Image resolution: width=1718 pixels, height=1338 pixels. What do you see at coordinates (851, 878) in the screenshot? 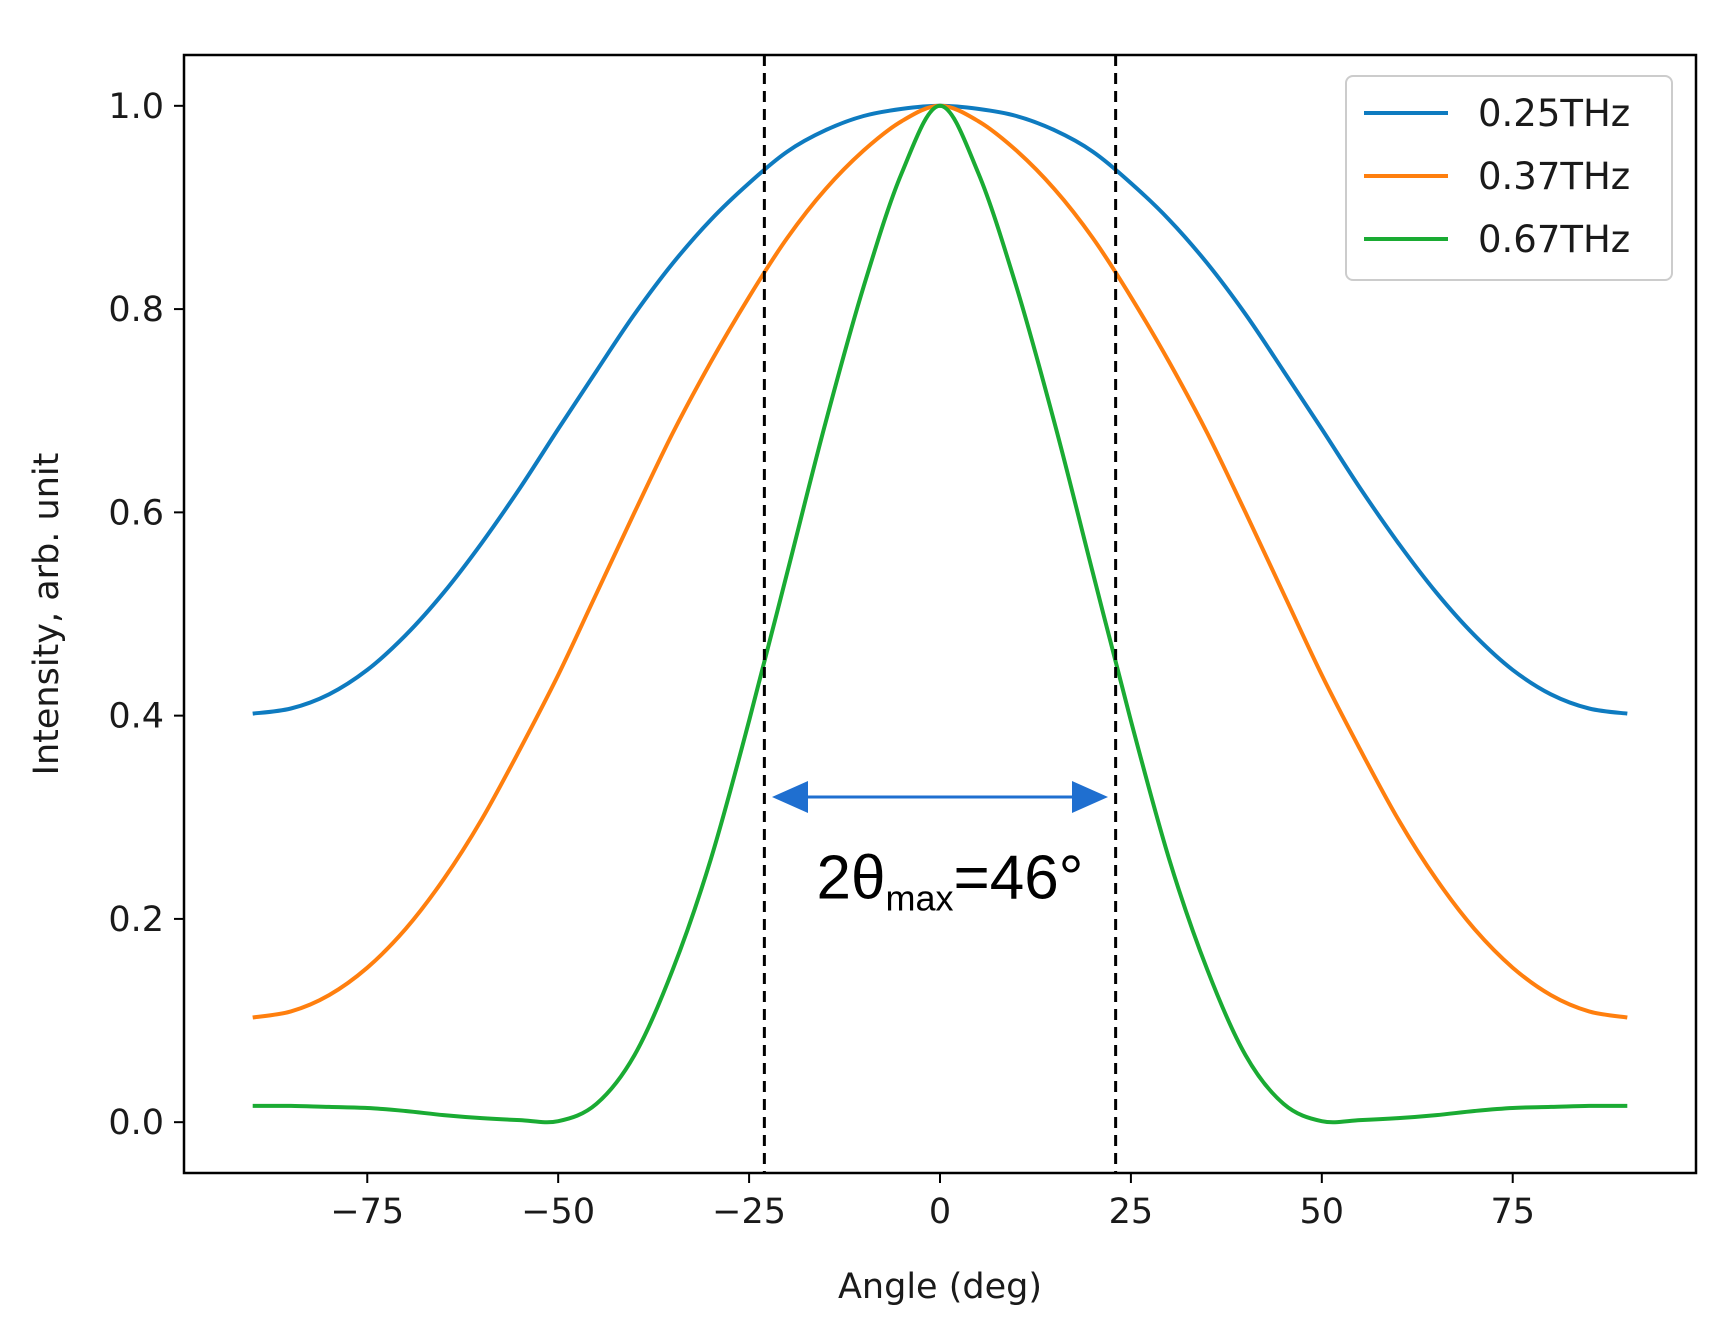
I see `annotation-main: 2θ` at bounding box center [851, 878].